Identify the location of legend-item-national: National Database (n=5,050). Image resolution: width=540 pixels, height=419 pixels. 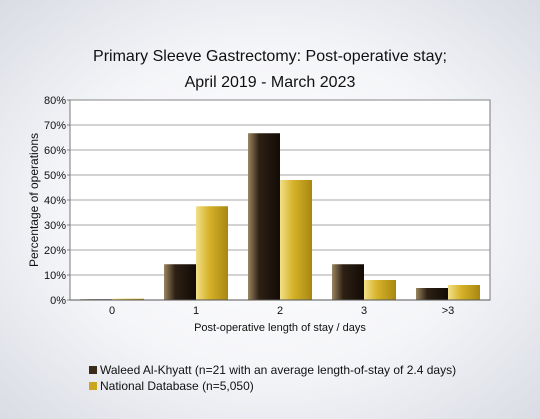
(272, 386).